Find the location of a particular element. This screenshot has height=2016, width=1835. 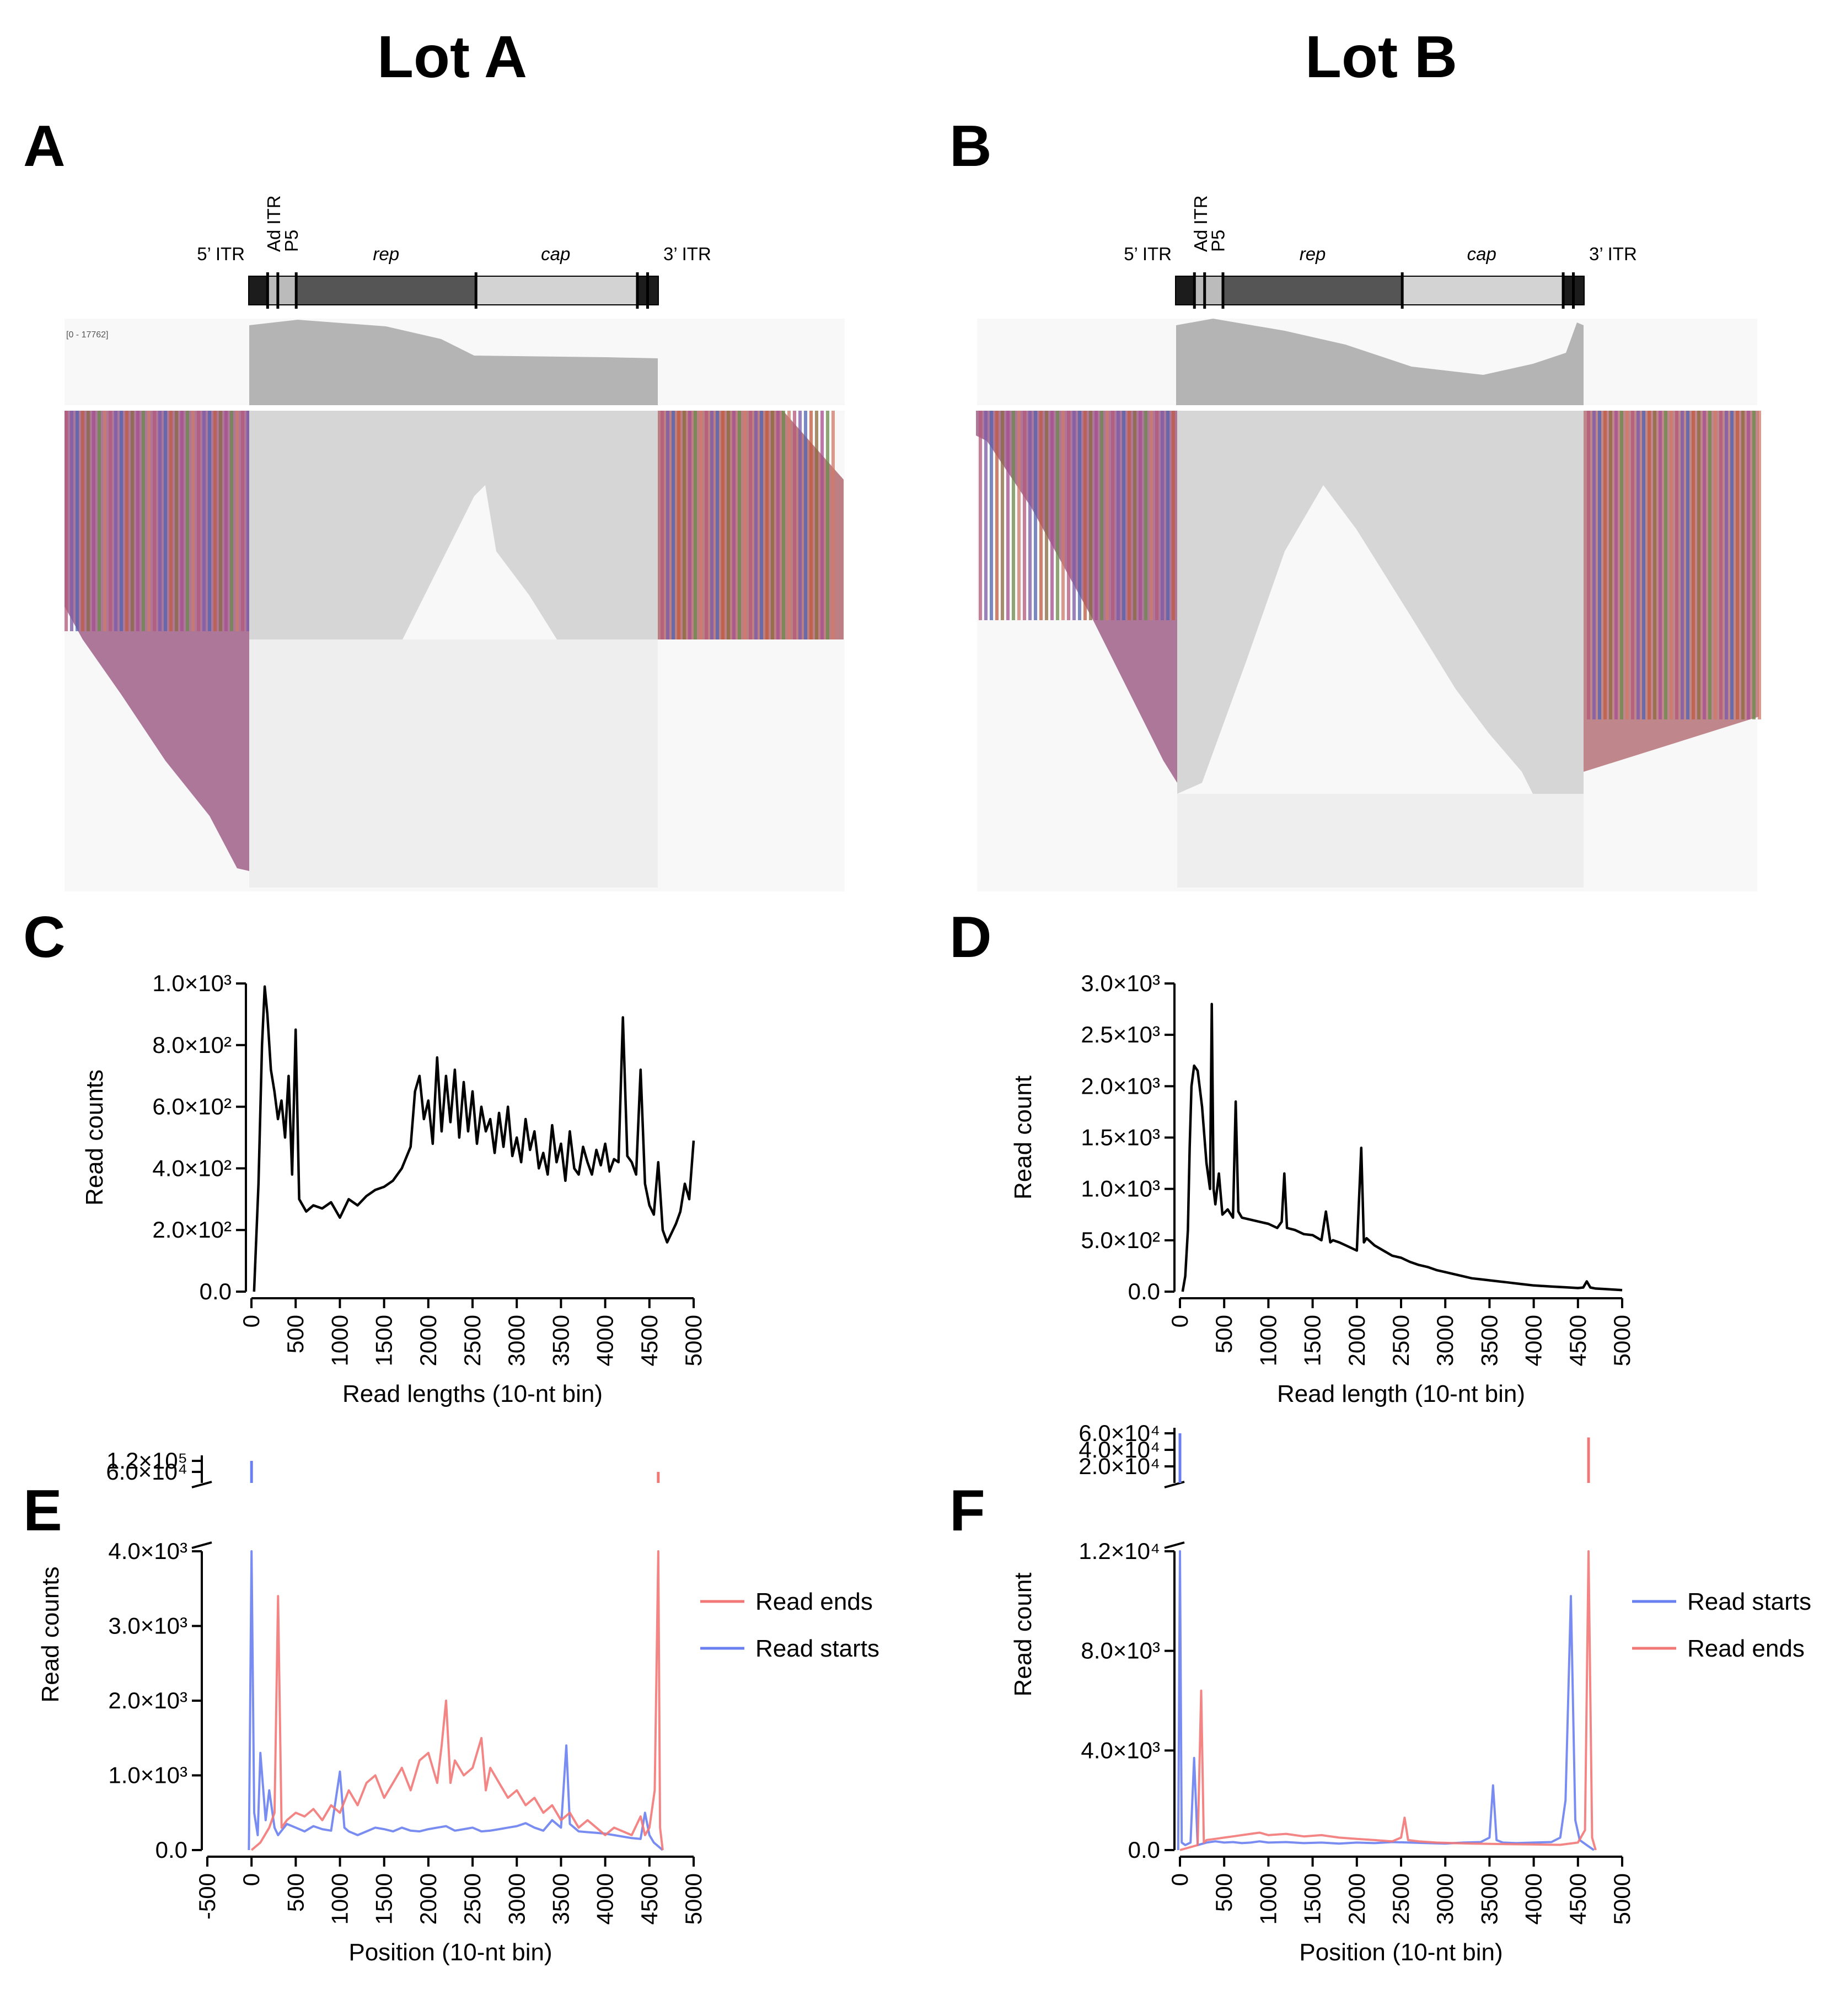

panel-e-x-tick-label: 1000 is located at coordinates (340, 1898).